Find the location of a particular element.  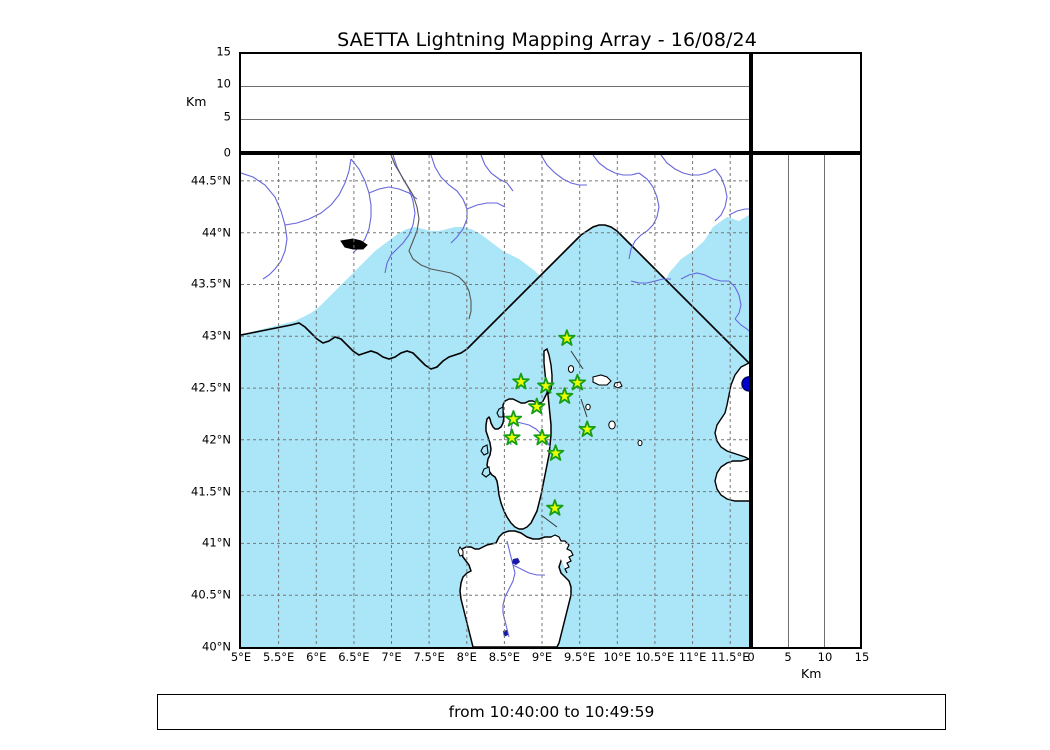

longitude-tick-8°E: 8°E is located at coordinates (466, 657).